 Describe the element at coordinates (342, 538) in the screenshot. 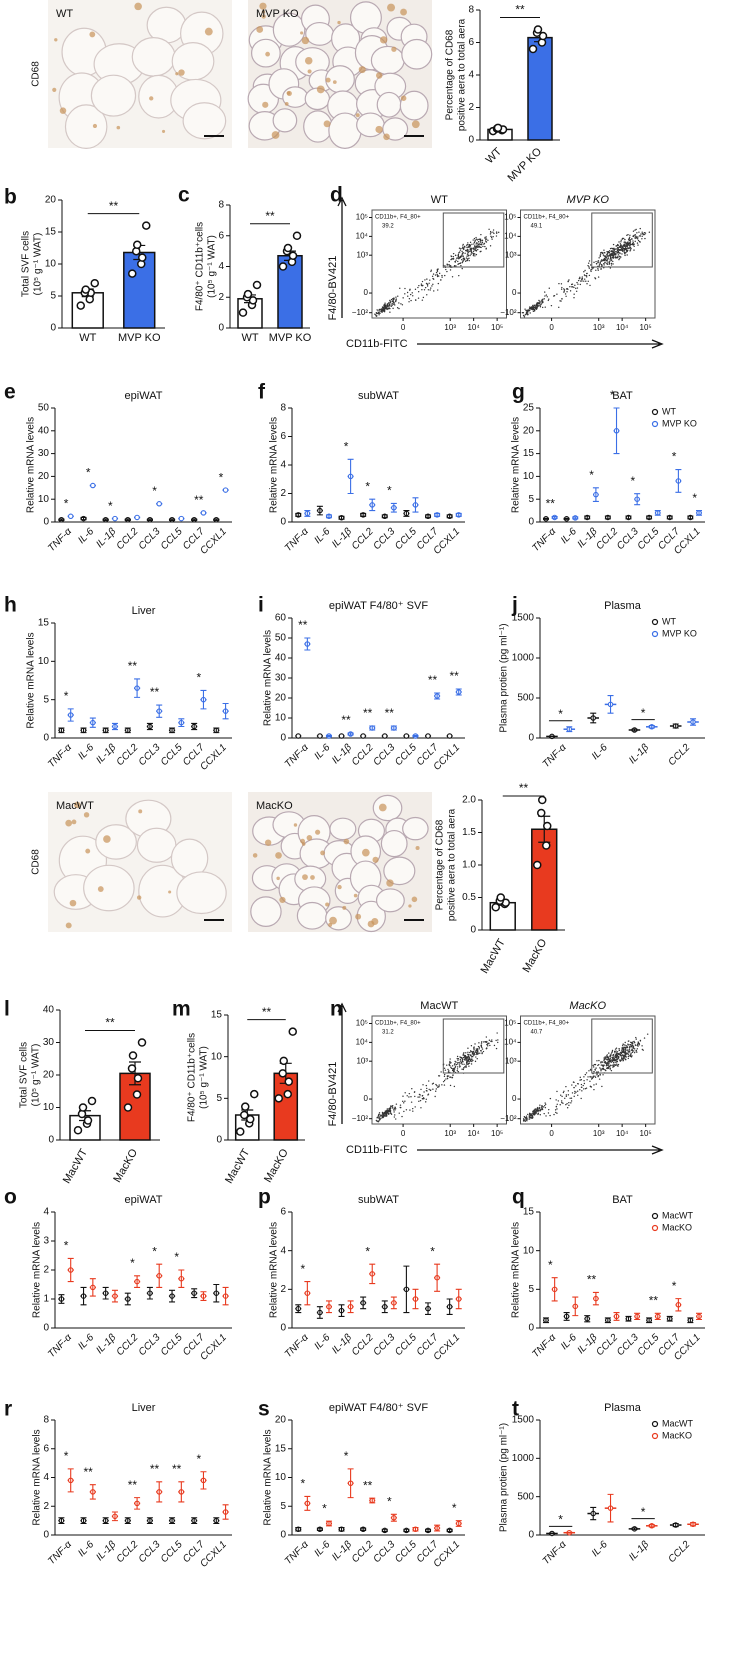

I see `x-tick-label: IL-1β` at that location.